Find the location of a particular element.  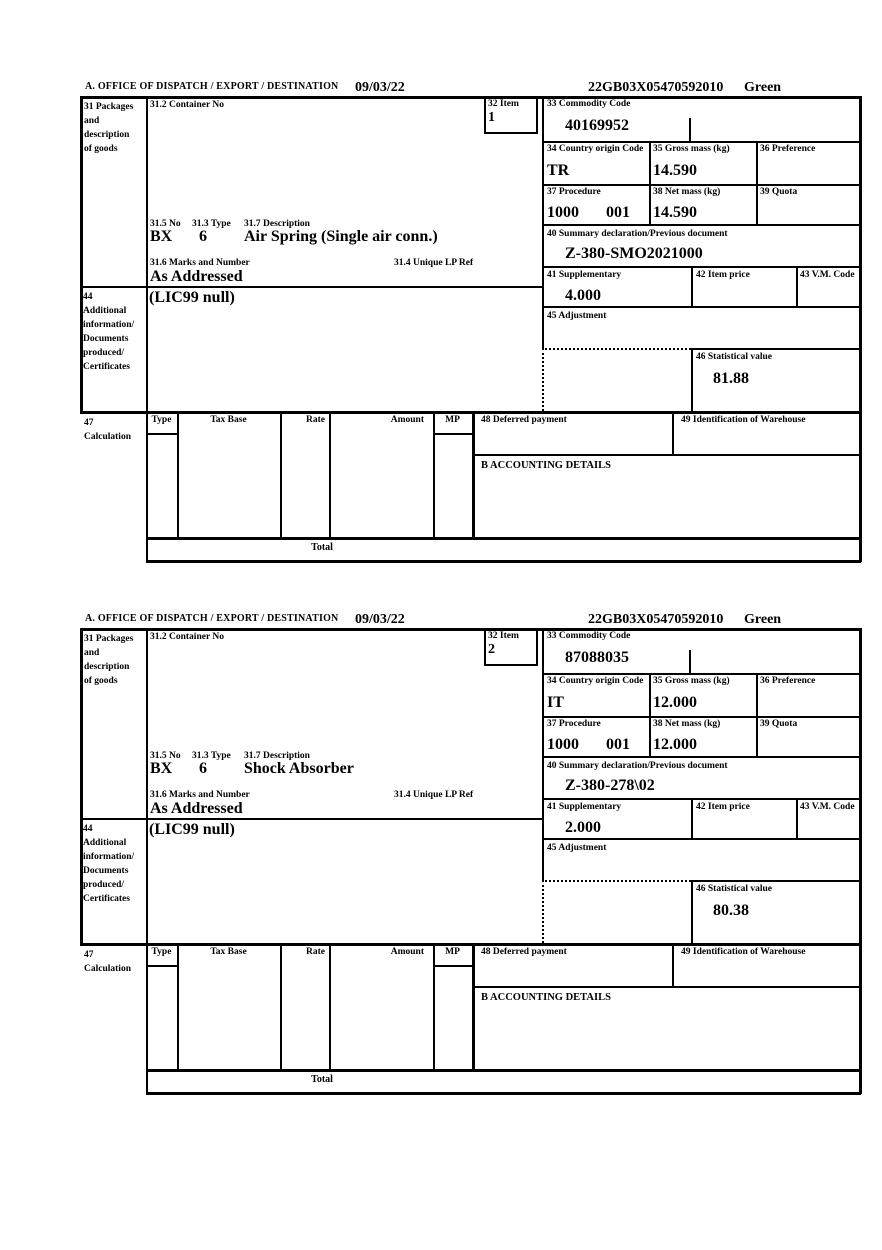

goods-description-value: Shock Absorber is located at coordinates (299, 768).